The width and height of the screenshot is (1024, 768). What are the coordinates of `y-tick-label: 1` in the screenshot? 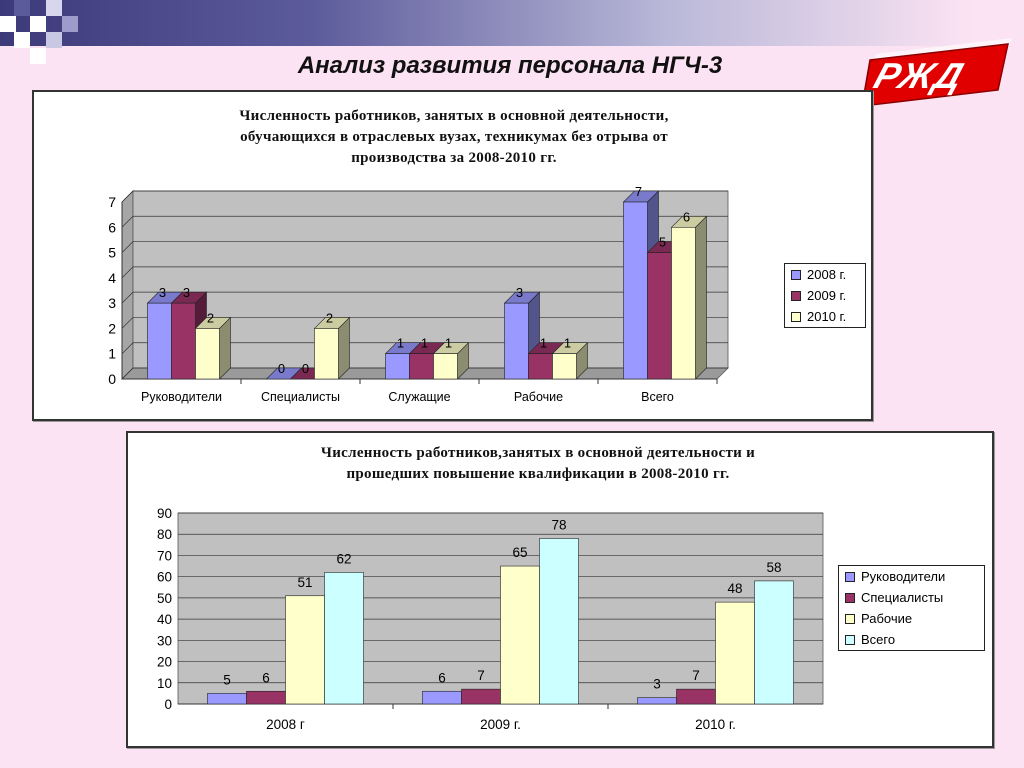 It's located at (112, 354).